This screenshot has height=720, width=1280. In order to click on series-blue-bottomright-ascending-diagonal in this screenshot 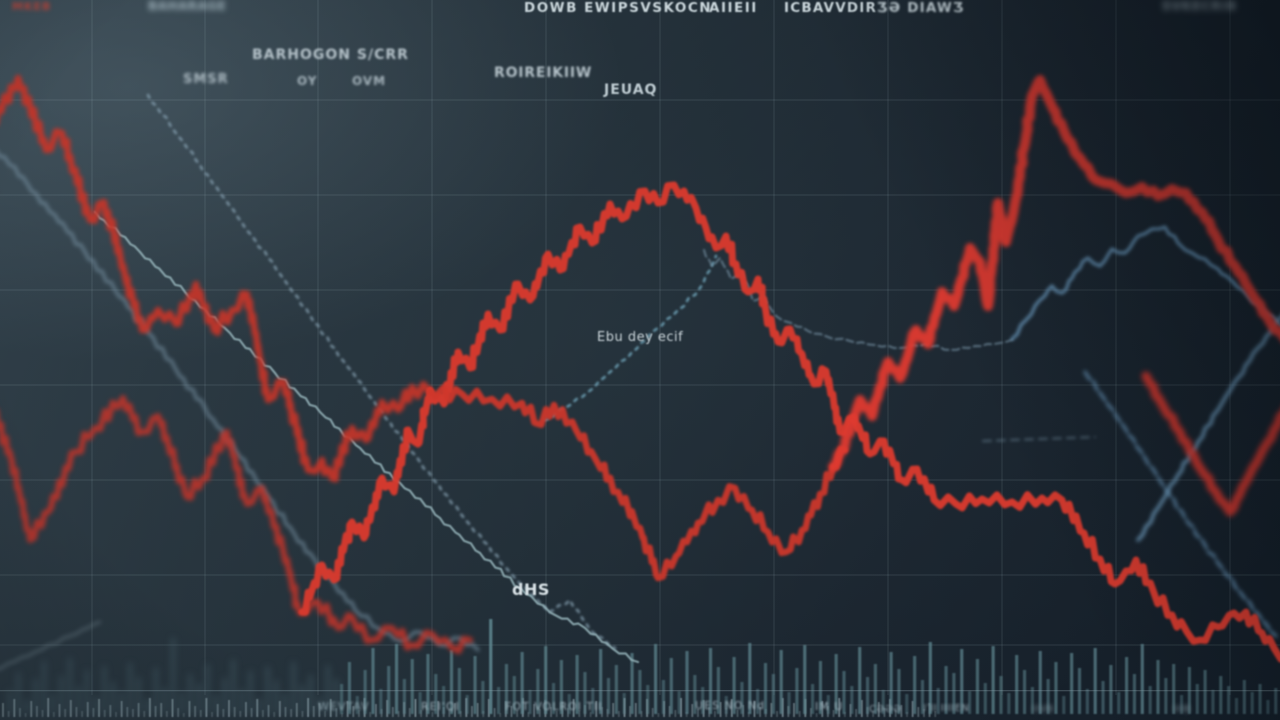, I will do `click(1208, 429)`.